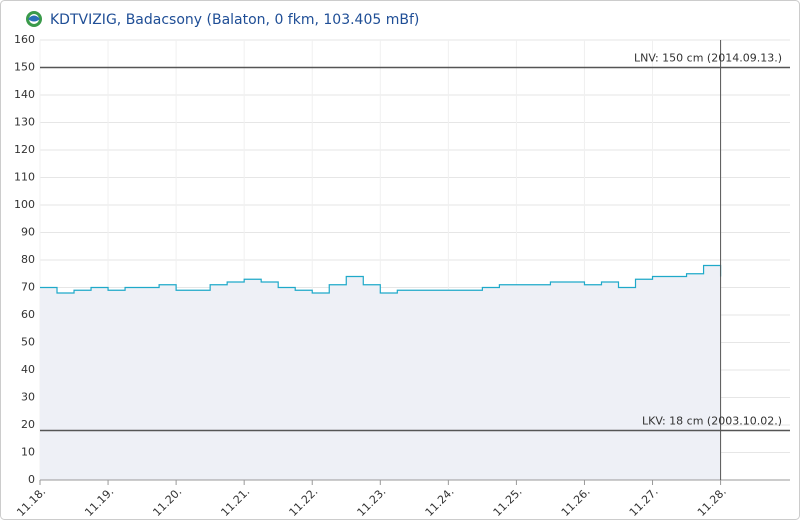 The image size is (800, 520). I want to click on y-tick-label: 140, so click(24, 94).